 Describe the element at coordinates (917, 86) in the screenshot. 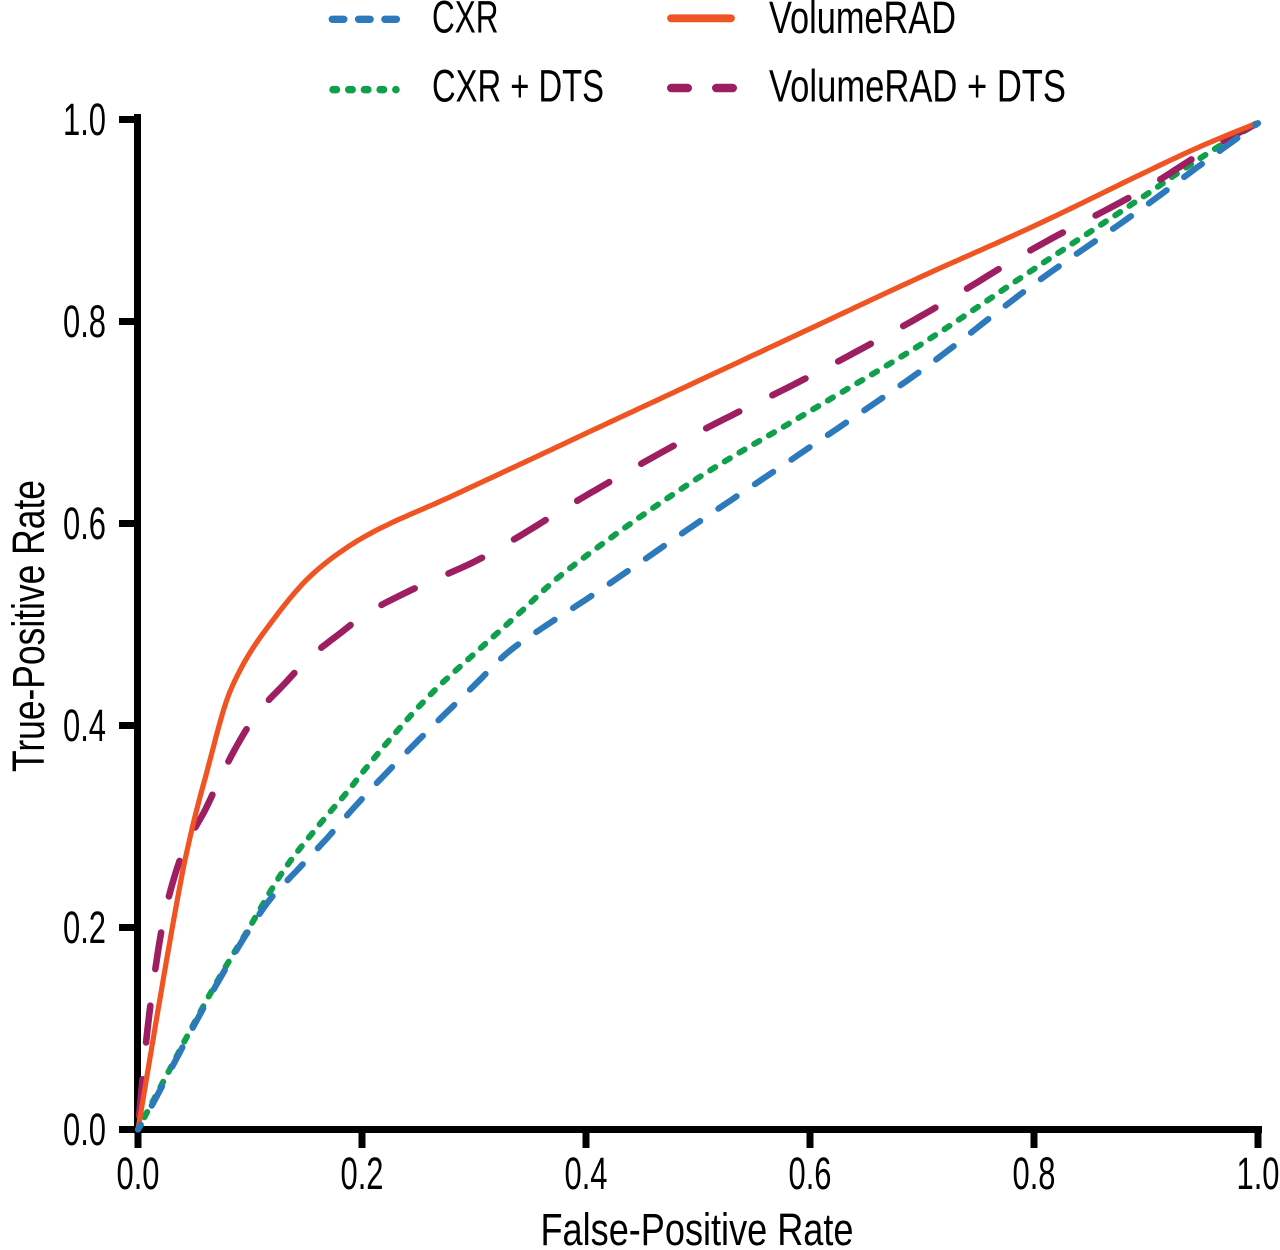

I see `svg-text: VolumeRAD + DTS` at that location.